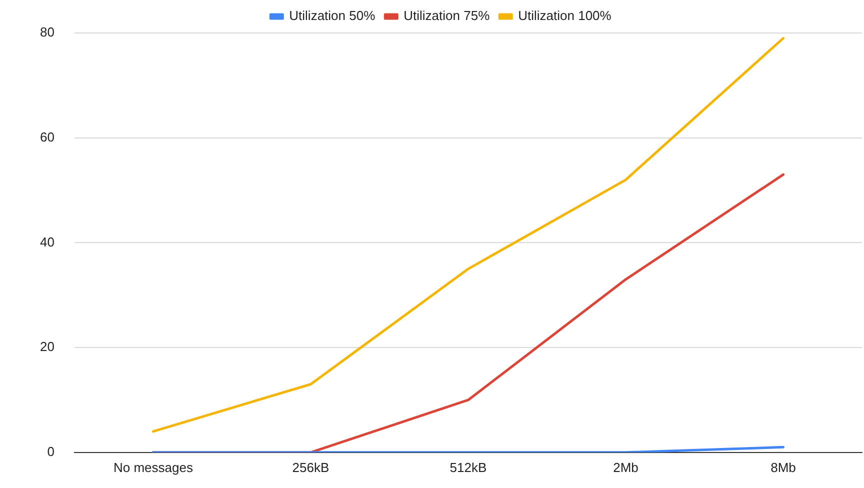 The image size is (864, 488). What do you see at coordinates (468, 467) in the screenshot?
I see `x-tick-label: 512kB` at bounding box center [468, 467].